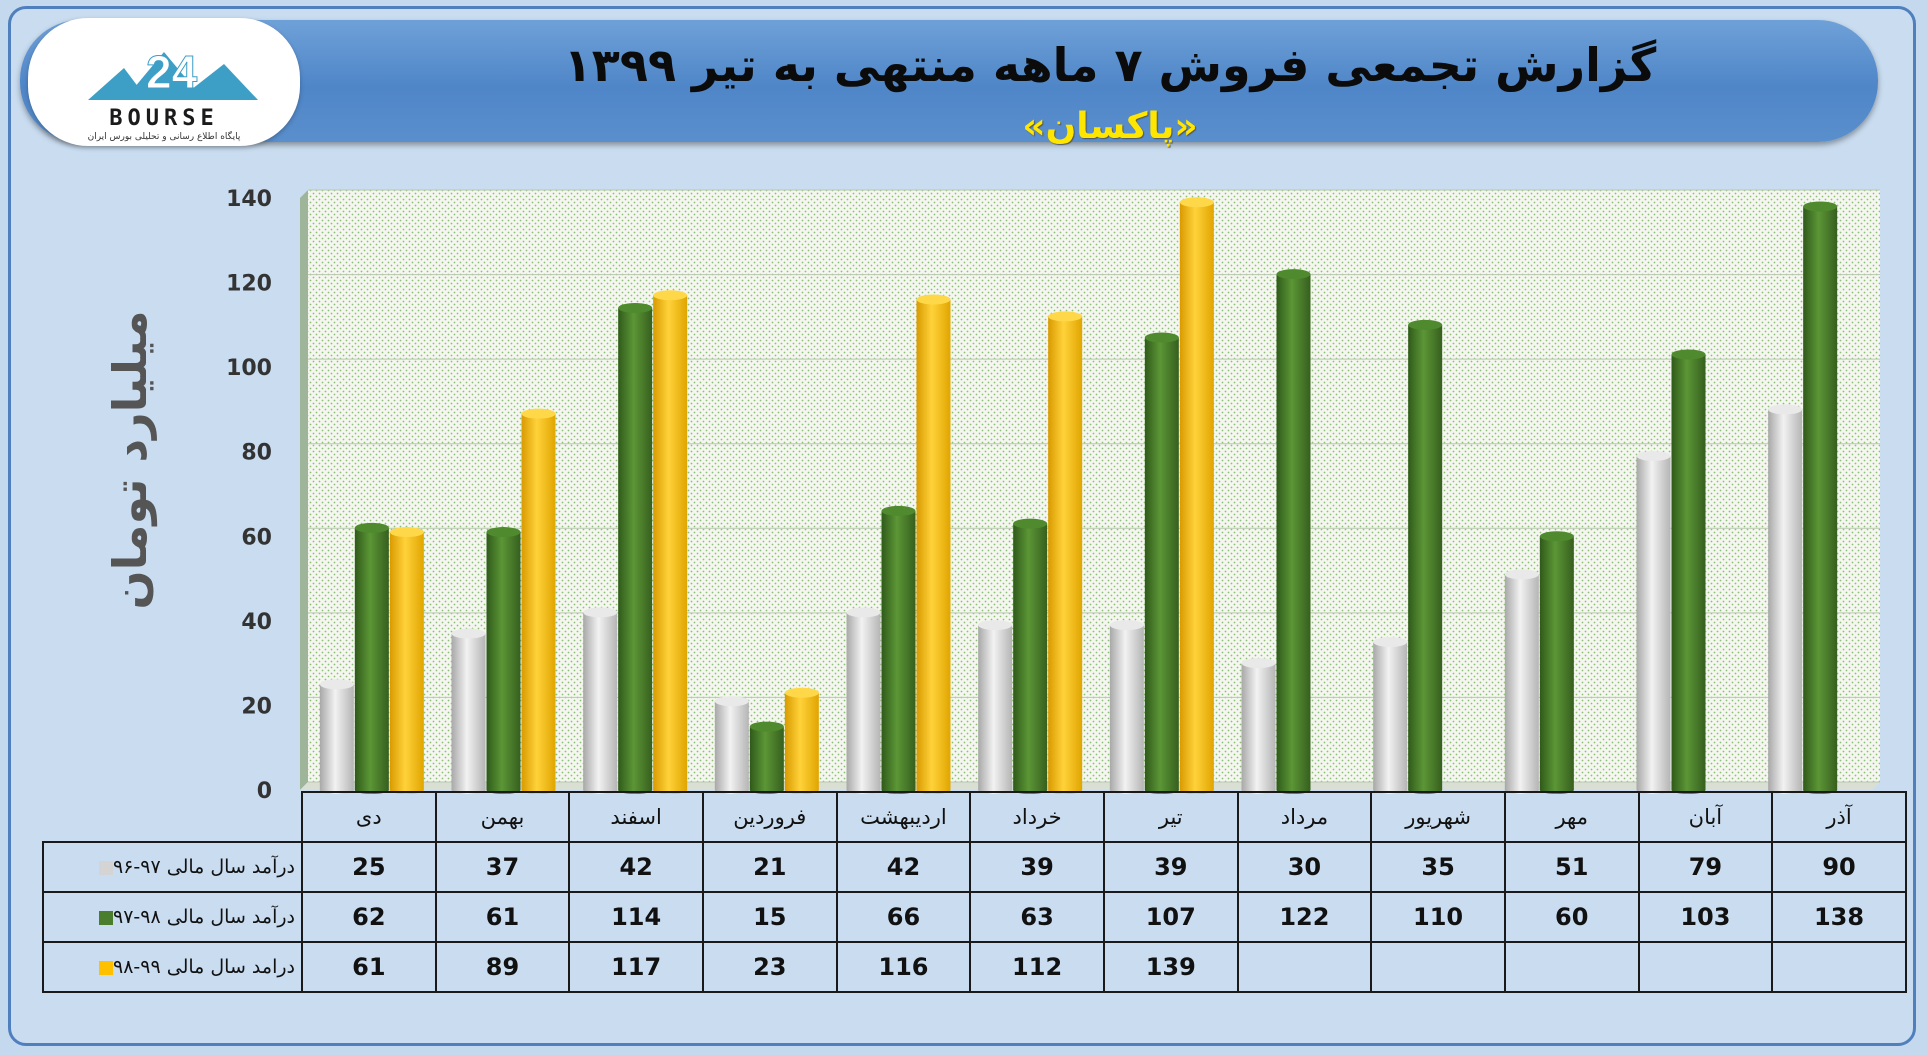  I want to click on data-label: 23, so click(769, 967).